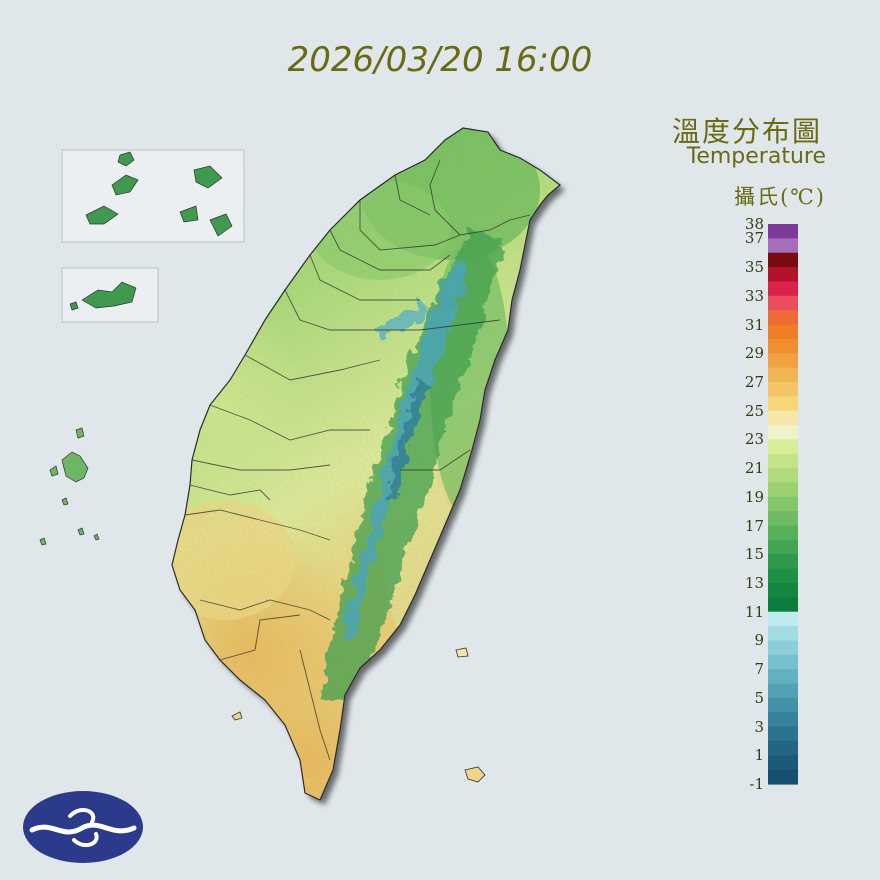 The image size is (880, 880). I want to click on legend-tick-label: 11, so click(754, 611).